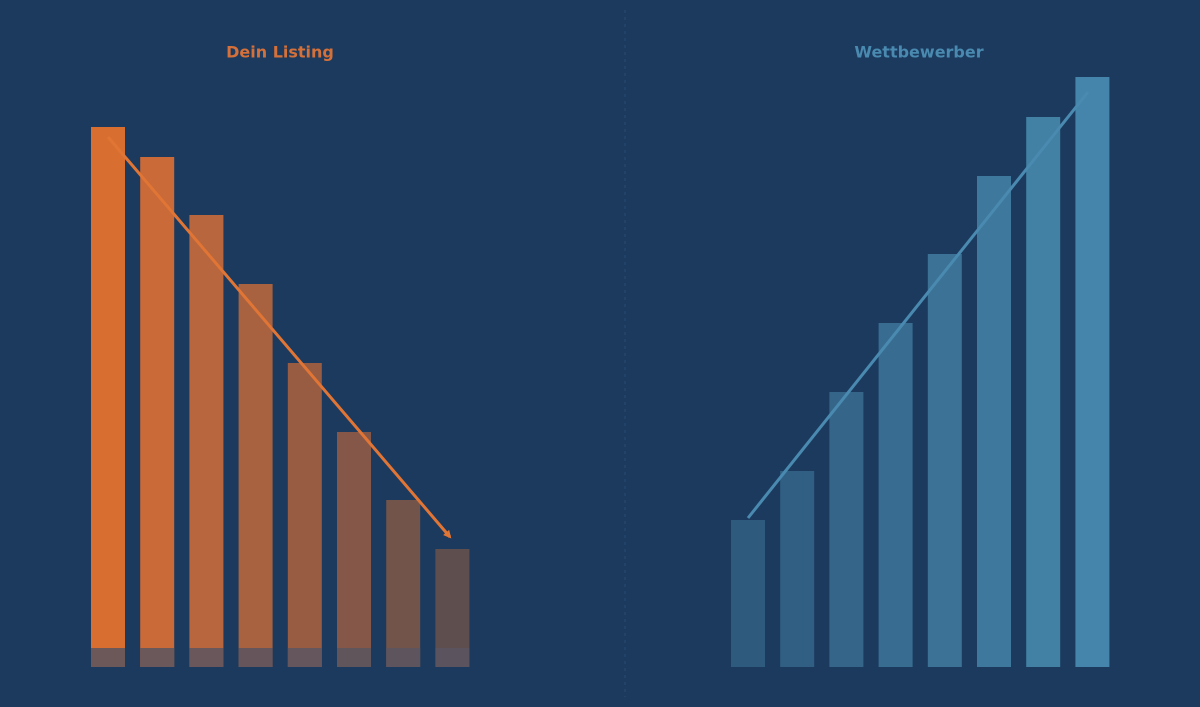 The height and width of the screenshot is (707, 1200). I want to click on panel-title: Dein Listing, so click(280, 52).